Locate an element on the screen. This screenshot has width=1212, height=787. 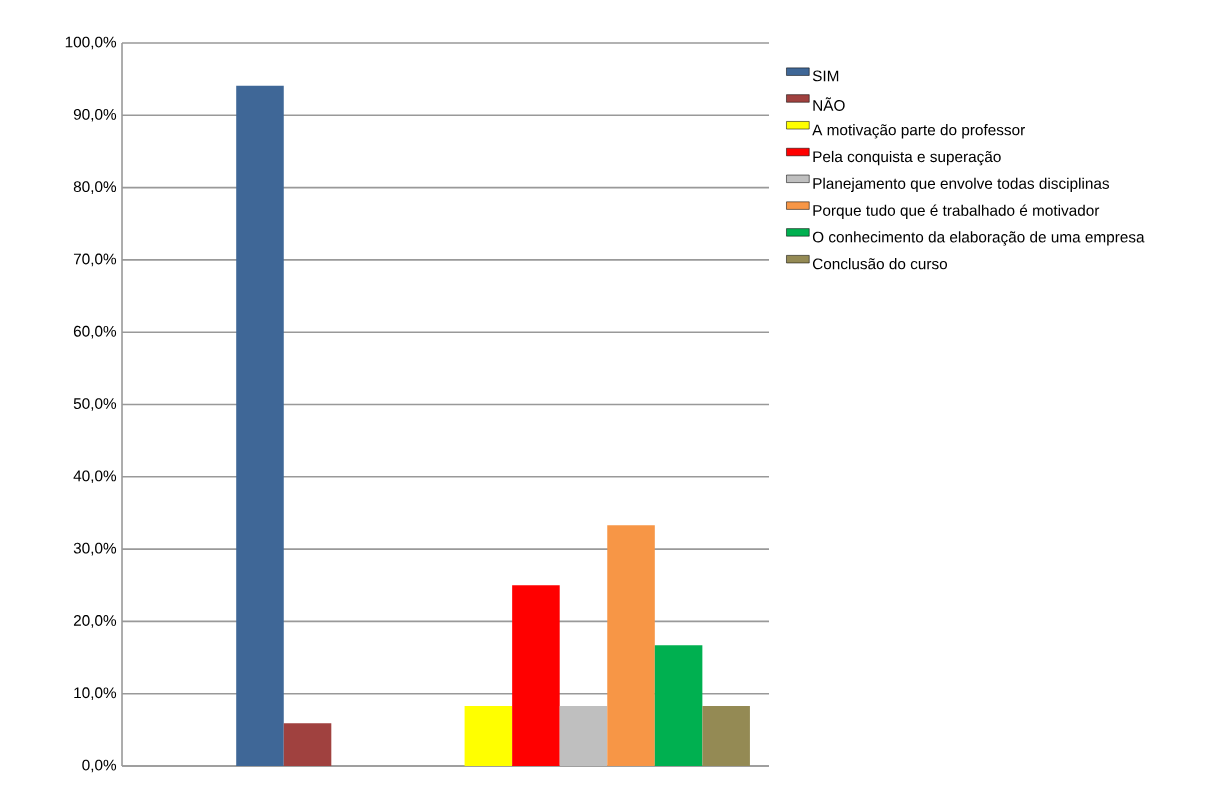
legend-label: O conhecimento da elaboração de uma empresa is located at coordinates (978, 238).